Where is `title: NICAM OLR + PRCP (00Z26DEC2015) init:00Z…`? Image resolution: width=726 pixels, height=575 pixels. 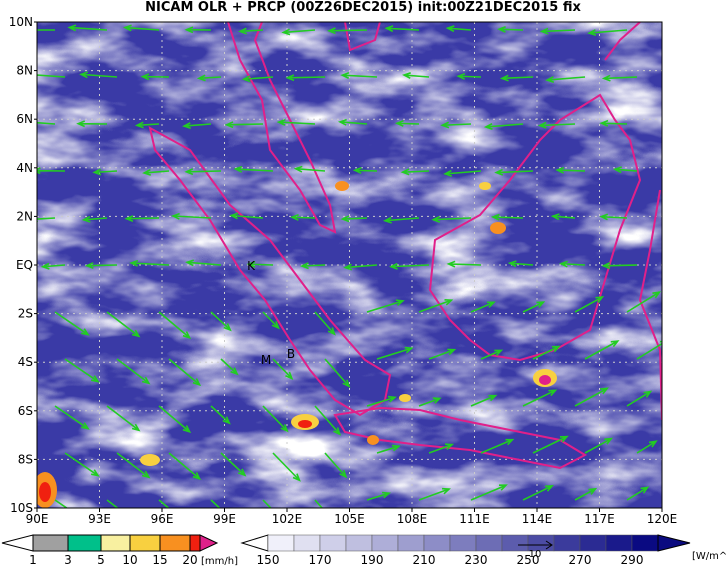 title: NICAM OLR + PRCP (00Z26DEC2015) init:00Z… is located at coordinates (363, 7).